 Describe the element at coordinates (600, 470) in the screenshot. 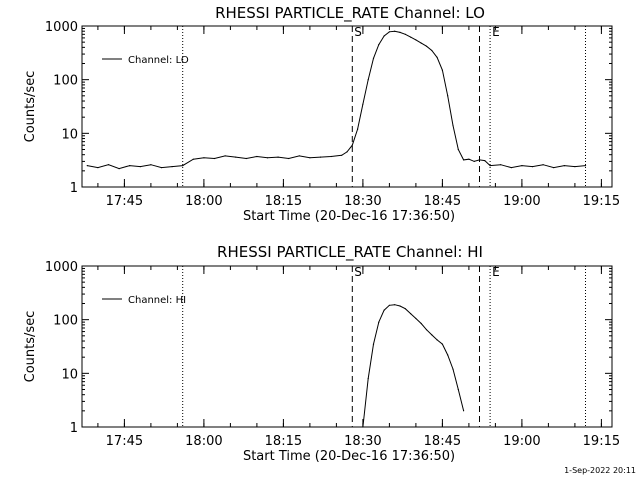

I see `footer-timestamp: 1-Sep-2022 20:11` at that location.